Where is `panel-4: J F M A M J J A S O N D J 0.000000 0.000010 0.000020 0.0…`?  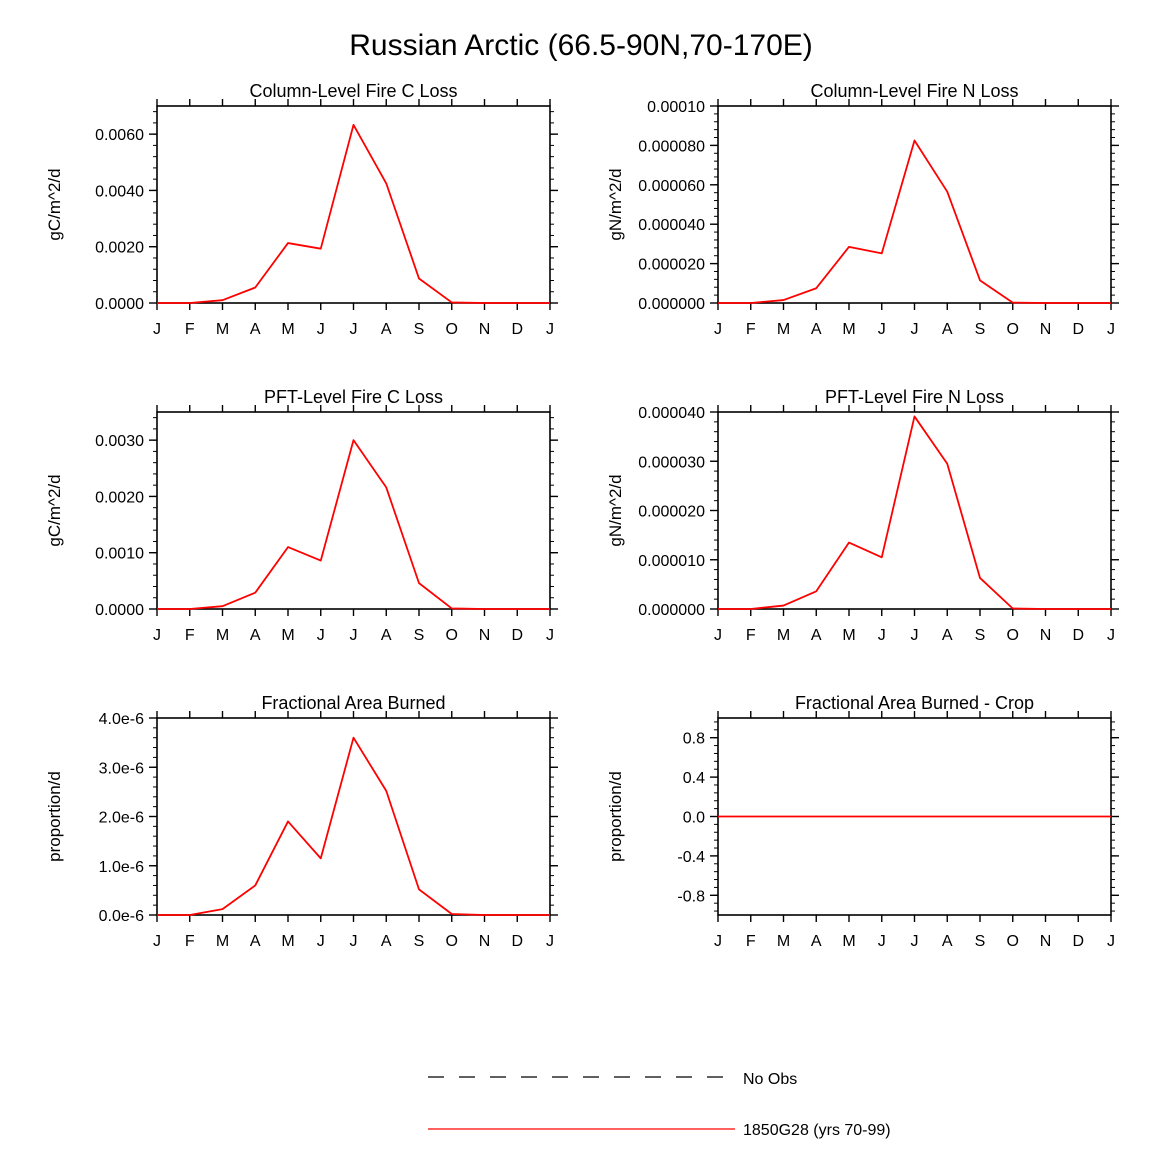 panel-4: J F M A M J J A S O N D J 0.000000 0.000010 0.000020 0.0… is located at coordinates (862, 515).